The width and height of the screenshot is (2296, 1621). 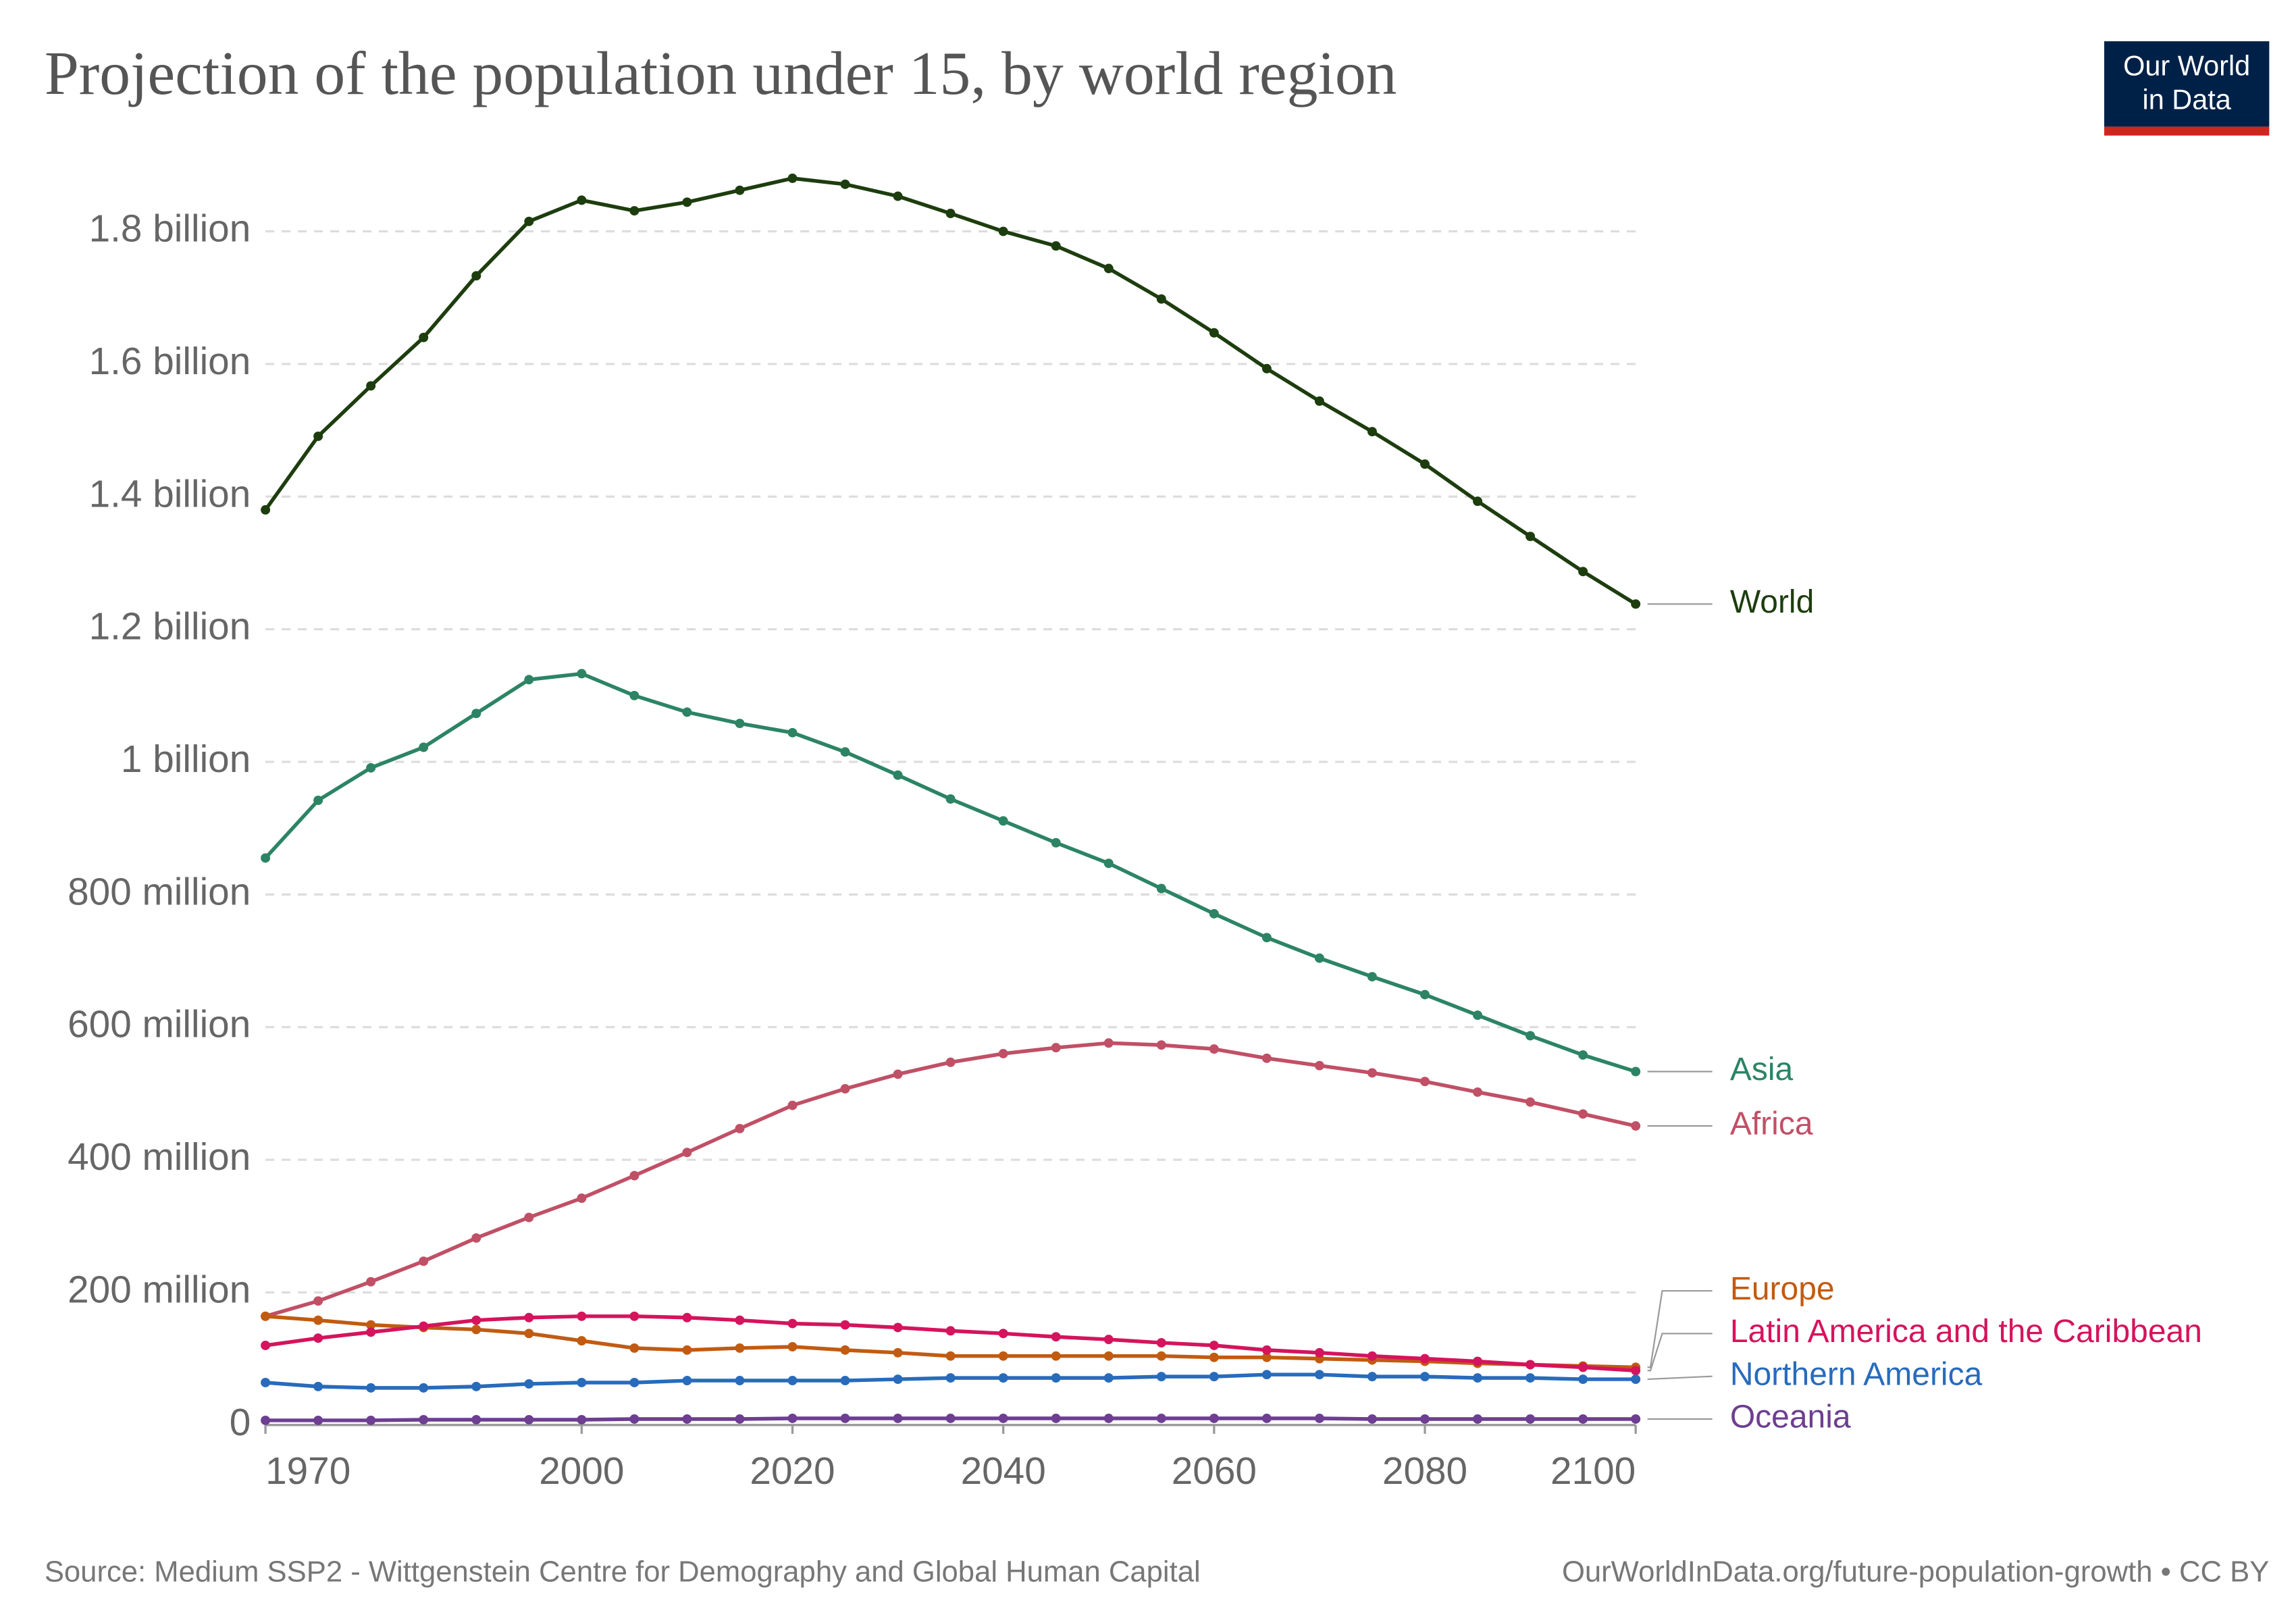 What do you see at coordinates (2187, 88) in the screenshot?
I see `logo: Our World in Data` at bounding box center [2187, 88].